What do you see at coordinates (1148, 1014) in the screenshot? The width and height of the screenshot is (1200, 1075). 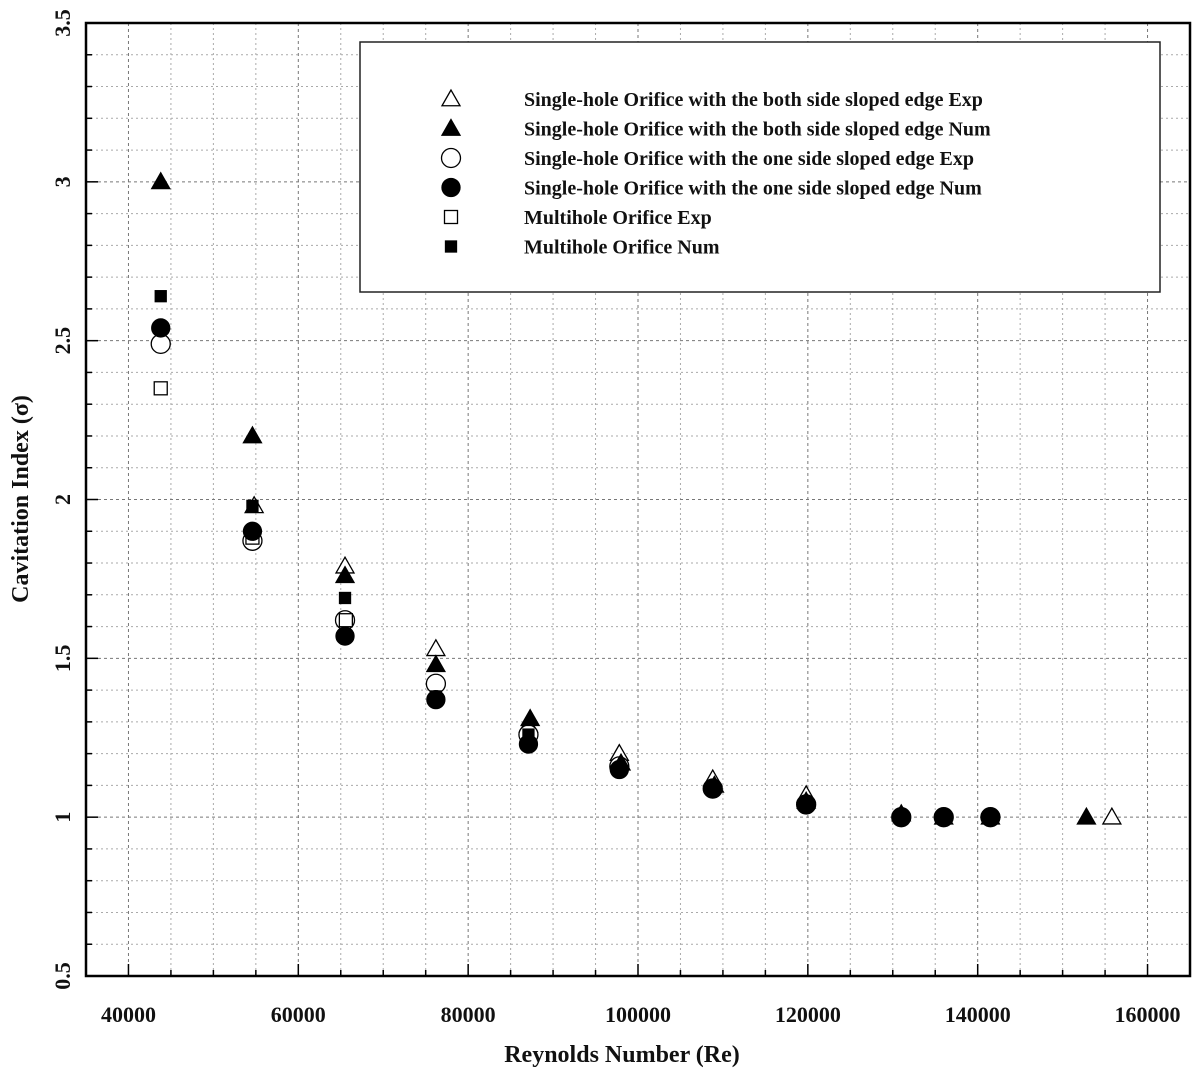 I see `x-tick-label: 160000` at bounding box center [1148, 1014].